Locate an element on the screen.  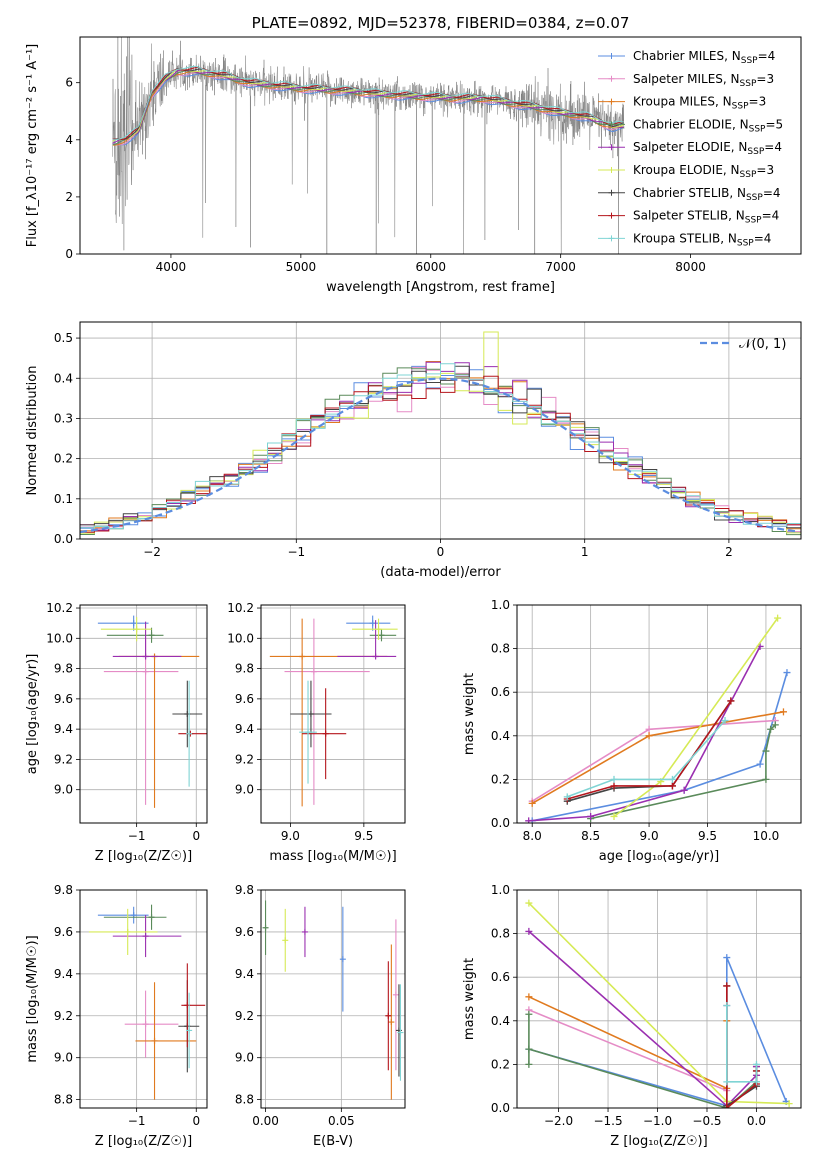
y-tick-label: 0.8 is located at coordinates (500, 934).